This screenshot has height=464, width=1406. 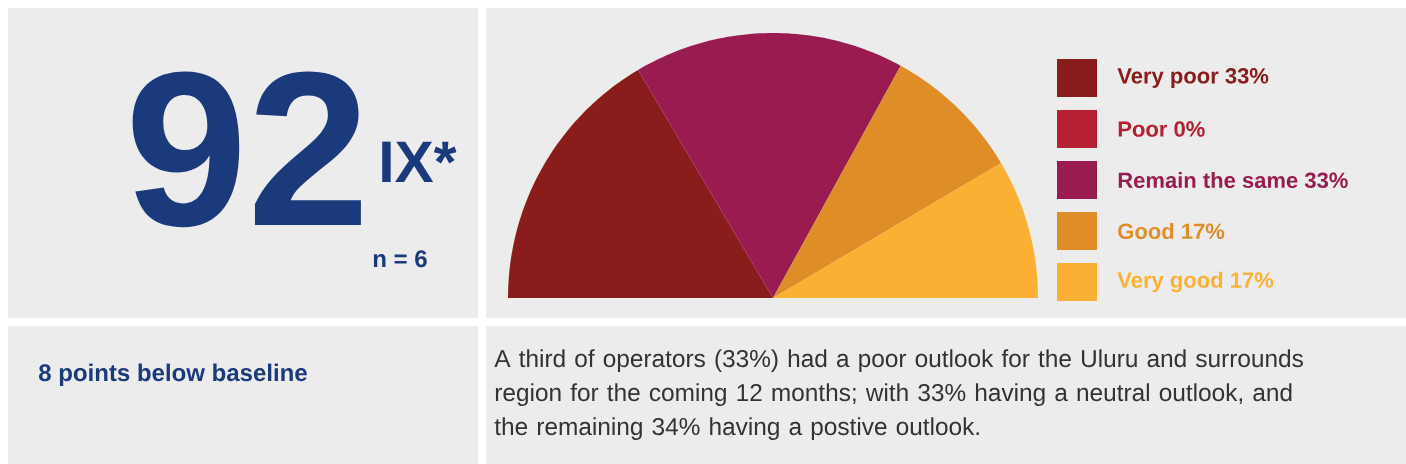 What do you see at coordinates (1189, 129) in the screenshot?
I see `text: 0%` at bounding box center [1189, 129].